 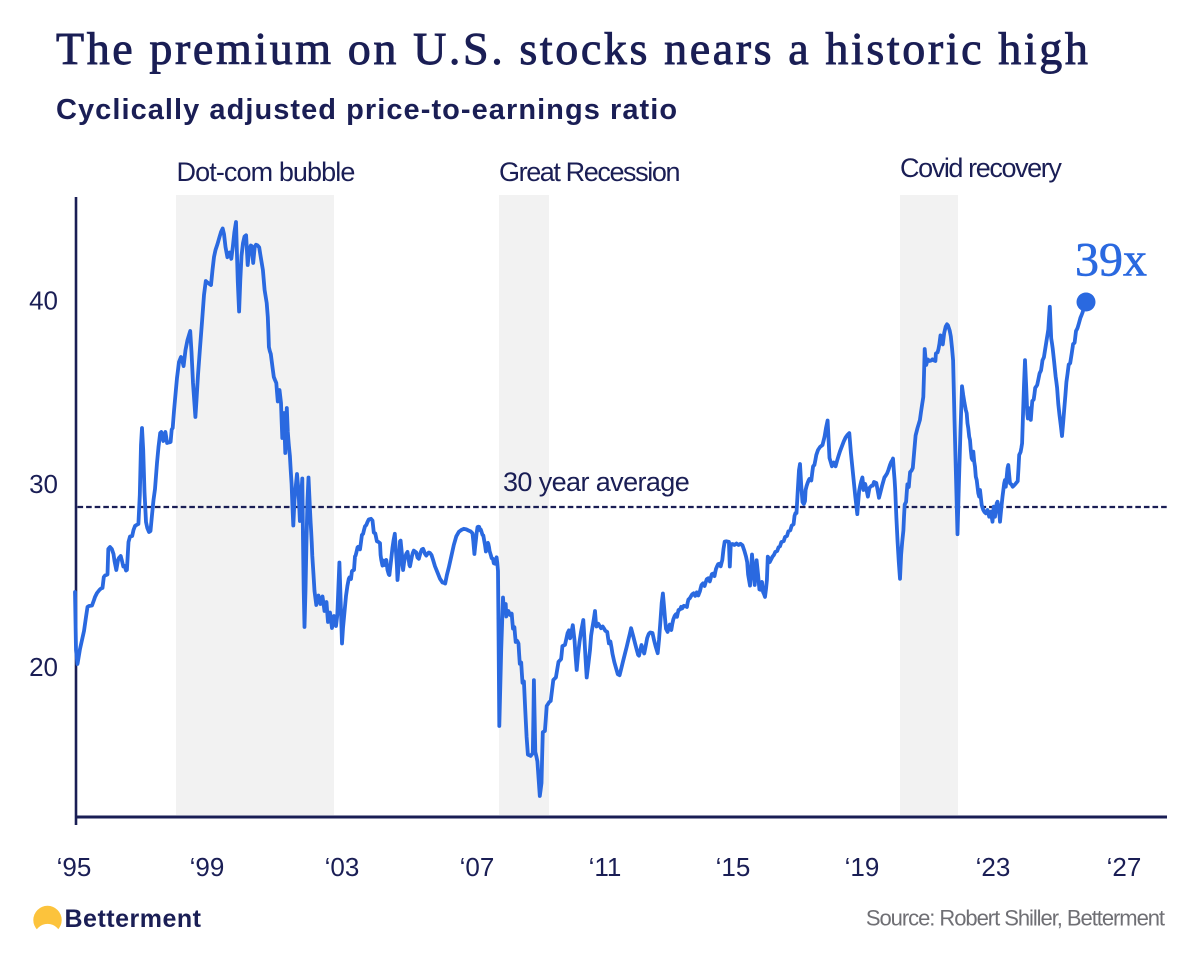 What do you see at coordinates (342, 867) in the screenshot?
I see `svg-text: ‘03` at bounding box center [342, 867].